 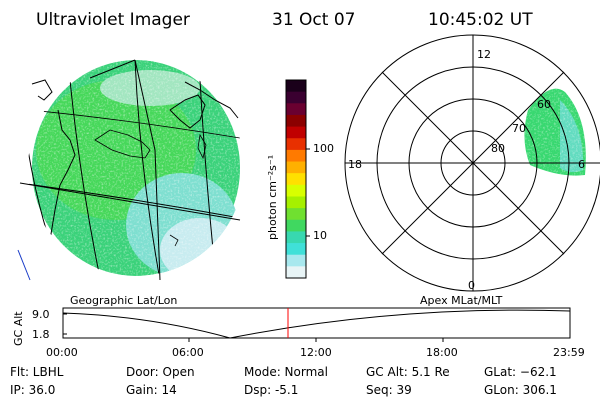 What do you see at coordinates (461, 300) in the screenshot?
I see `apex-label: Apex MLat/MLT` at bounding box center [461, 300].